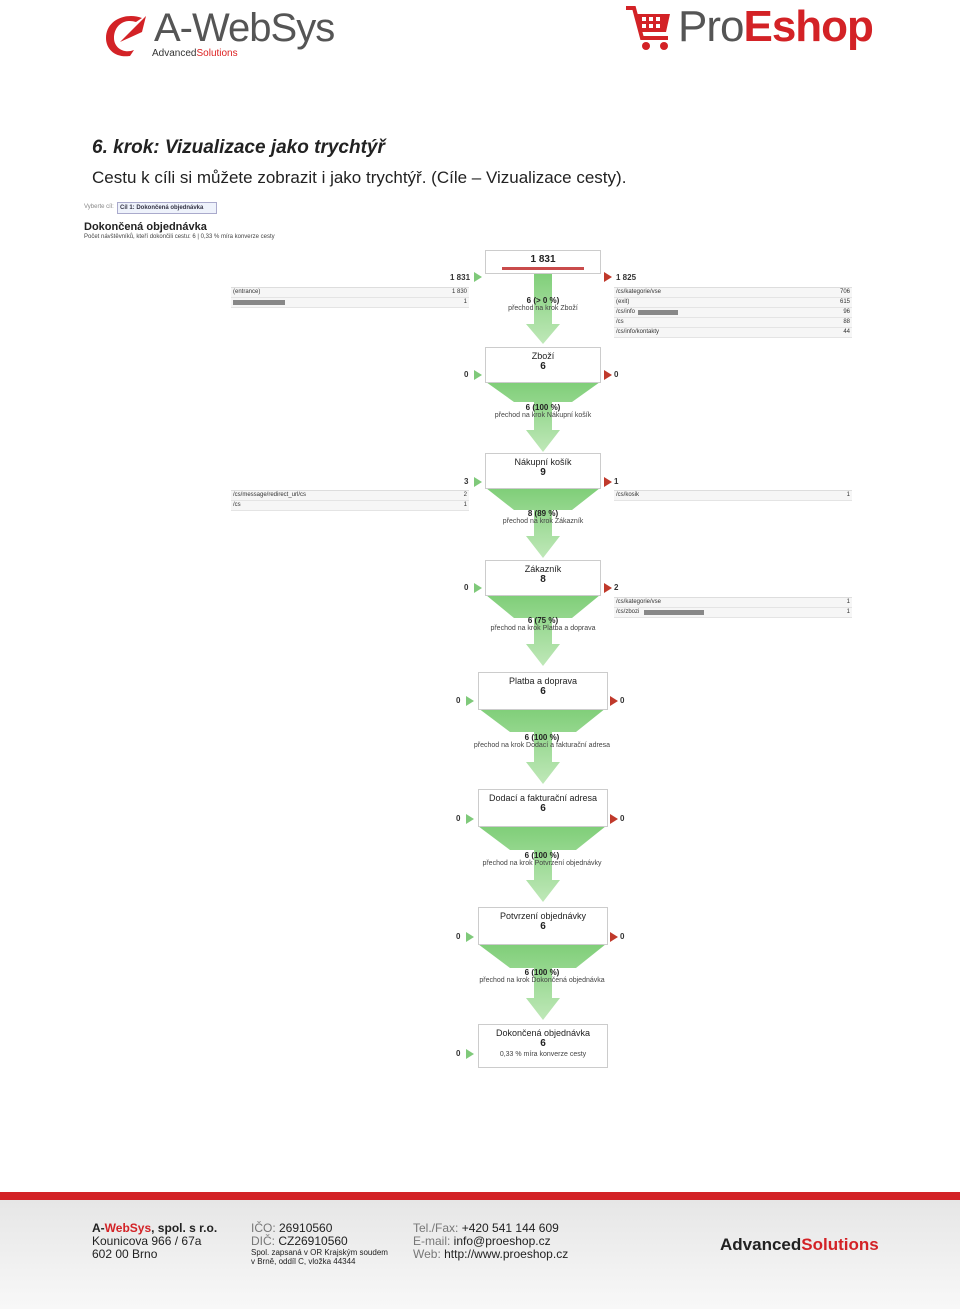 This screenshot has width=960, height=1309. I want to click on table-row: 1, so click(350, 303).